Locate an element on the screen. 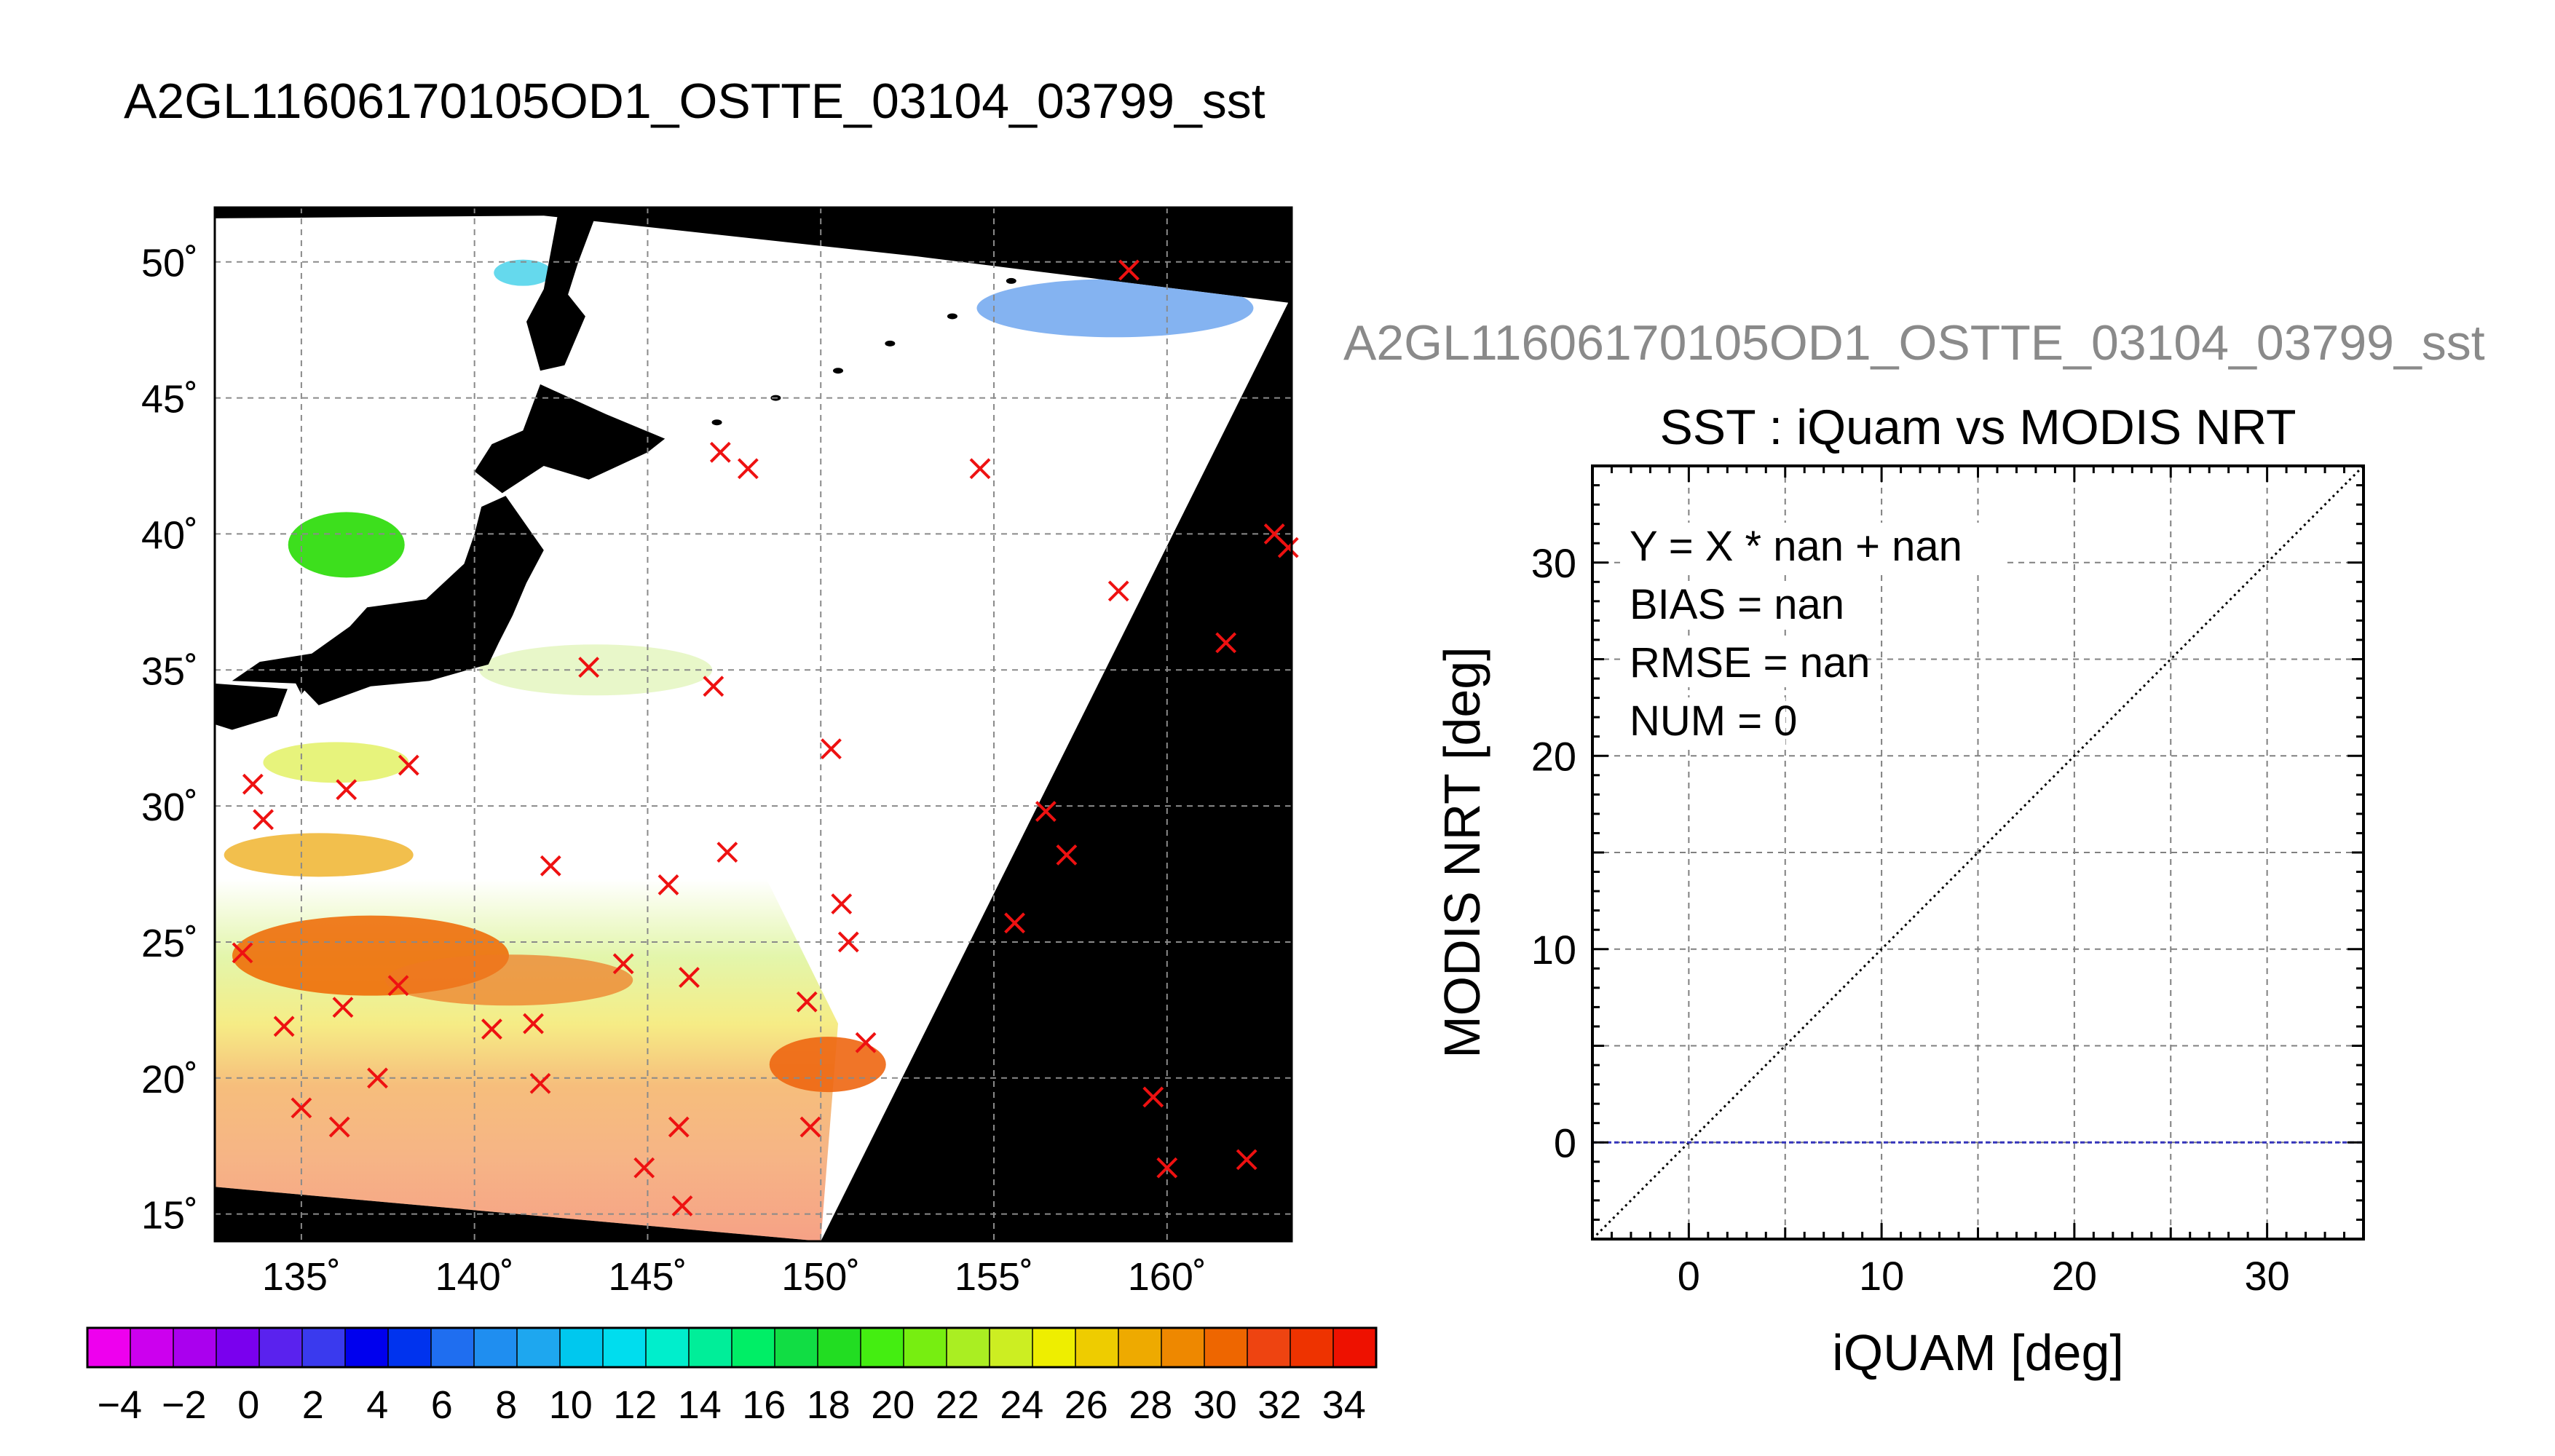  colorbar-tick-label: 6 is located at coordinates (442, 1405).